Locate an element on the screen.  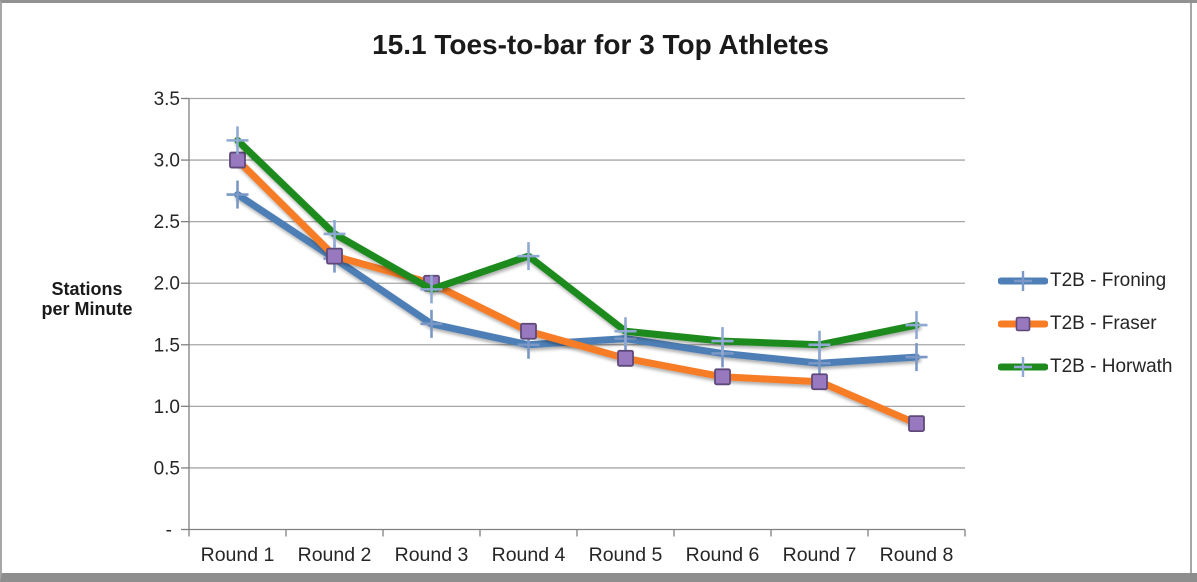
legend-item-fraser: T2B - Fraser is located at coordinates (1085, 324).